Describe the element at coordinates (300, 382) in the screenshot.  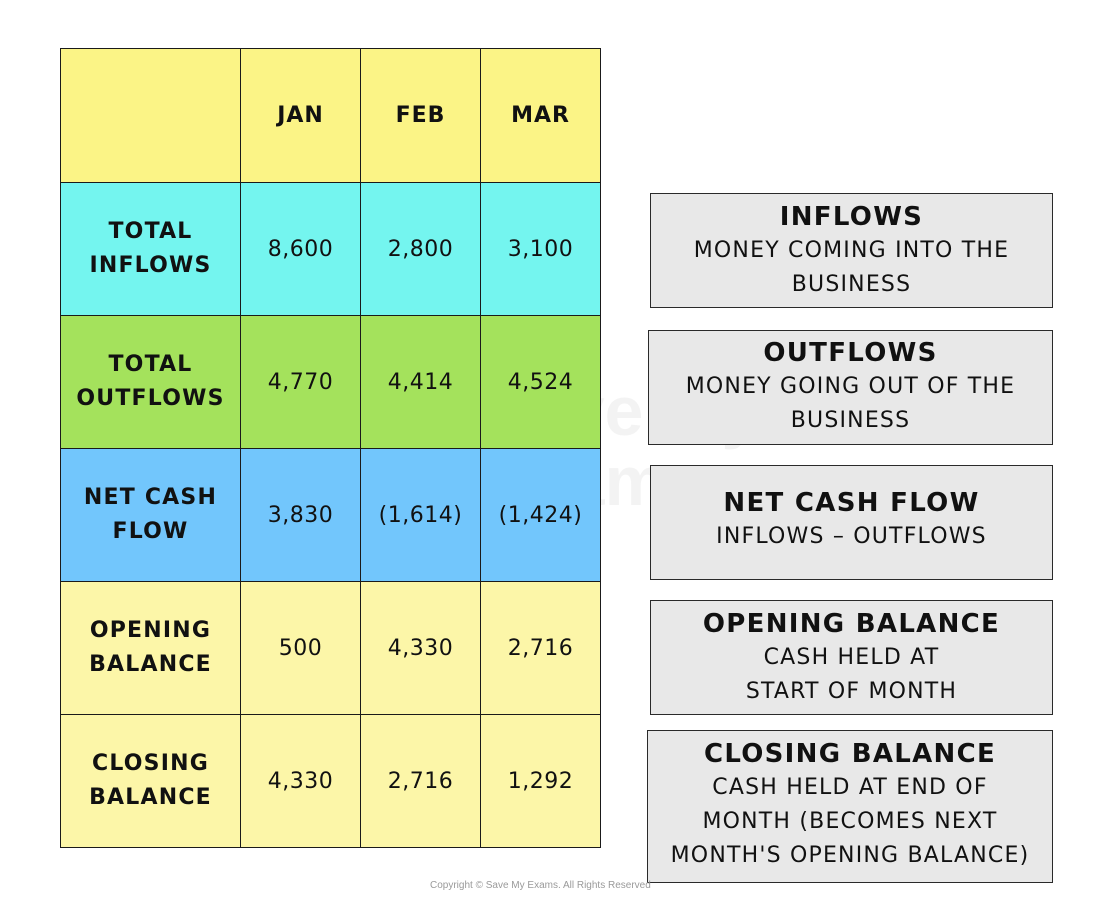
I see `cell-jan: 4,770` at that location.